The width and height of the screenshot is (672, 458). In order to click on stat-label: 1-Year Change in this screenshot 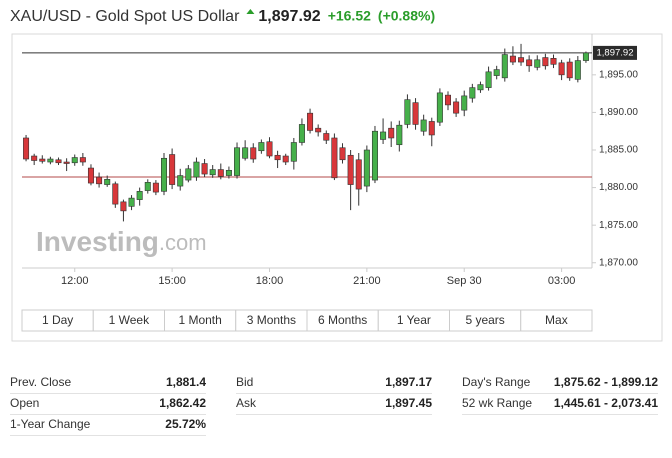, I will do `click(50, 424)`.